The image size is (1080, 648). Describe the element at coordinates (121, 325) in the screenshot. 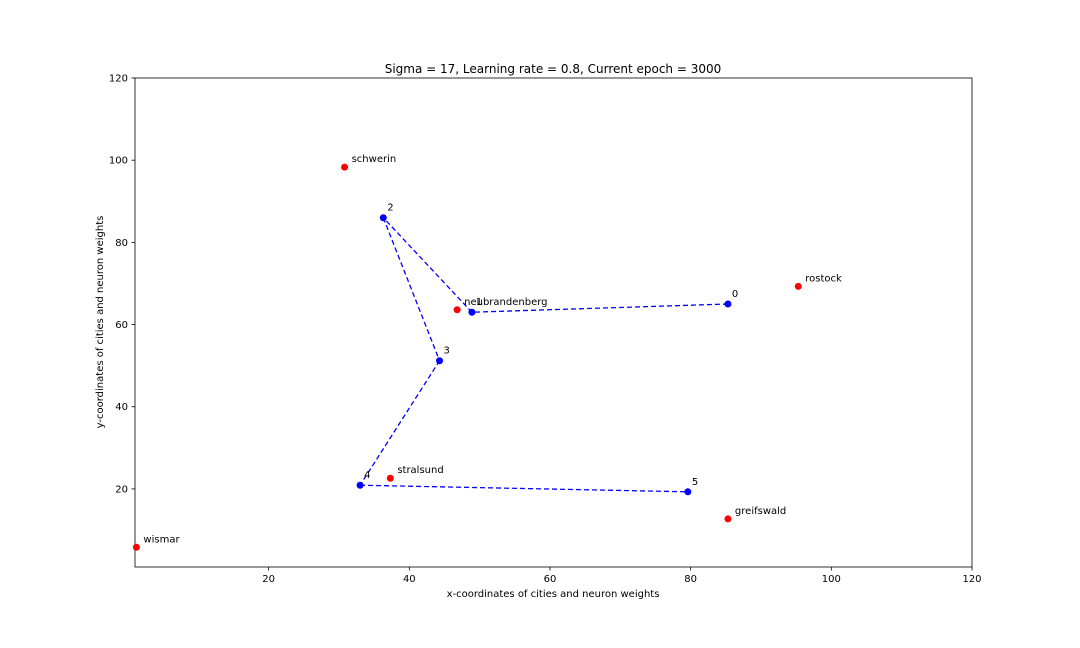

I see `y-tick-label: 60` at that location.